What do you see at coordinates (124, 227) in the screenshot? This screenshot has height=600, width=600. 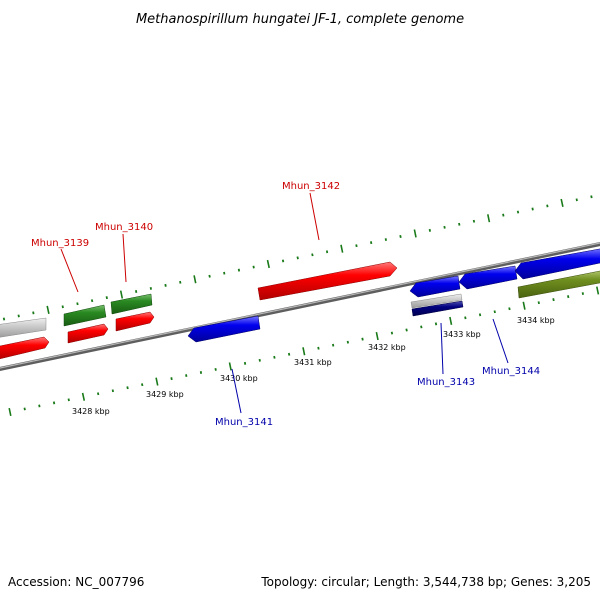 I see `gene-label-mhun-3140: Mhun_3140` at bounding box center [124, 227].